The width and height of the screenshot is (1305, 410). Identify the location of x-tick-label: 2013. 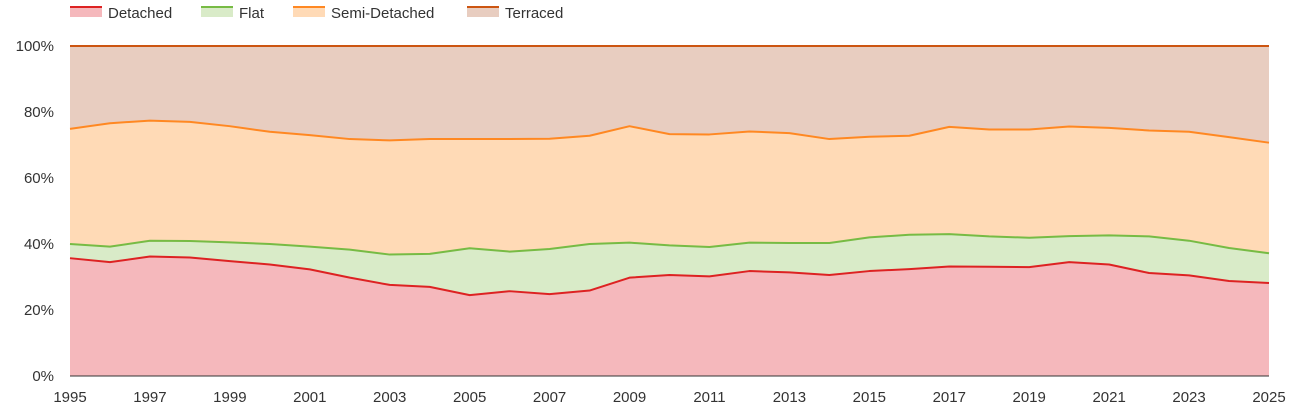
(789, 397).